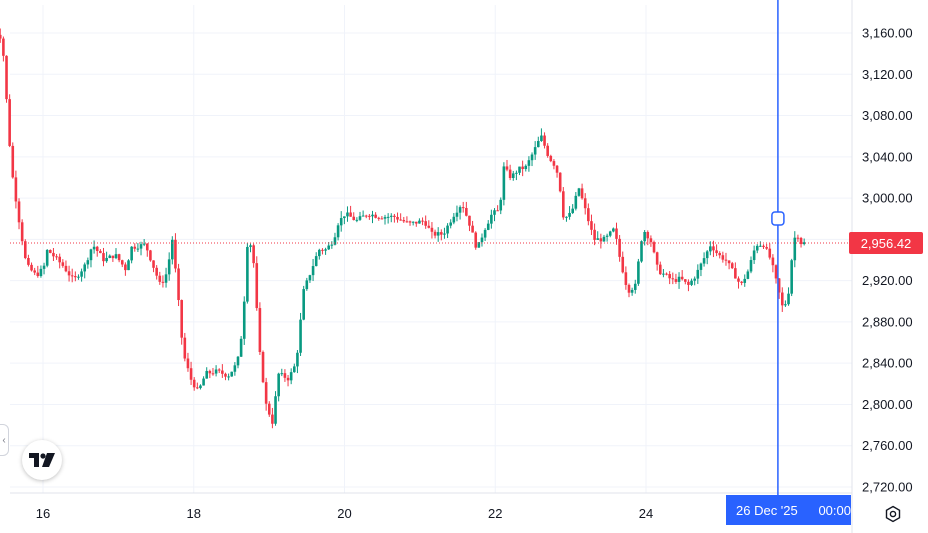 This screenshot has width=928, height=533. I want to click on last-price-badge: 2,956.42, so click(886, 243).